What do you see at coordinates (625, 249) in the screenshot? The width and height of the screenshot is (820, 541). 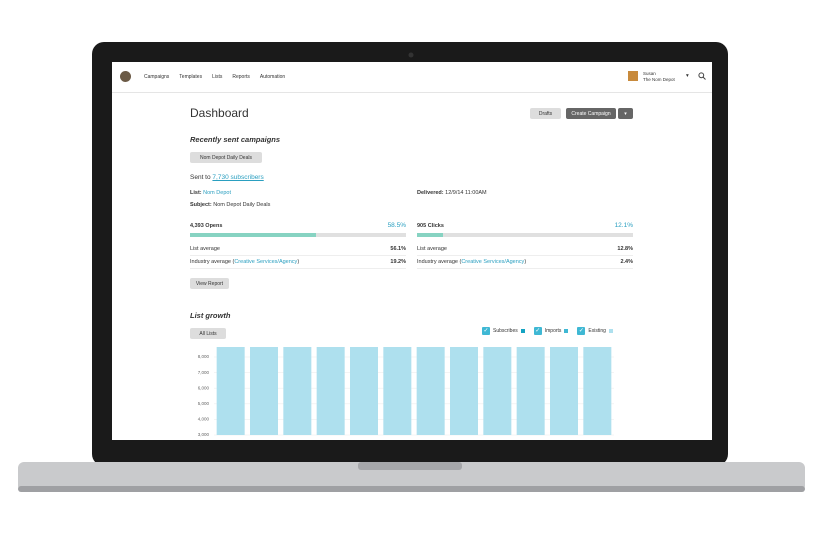 I see `list-average: 12.8%` at bounding box center [625, 249].